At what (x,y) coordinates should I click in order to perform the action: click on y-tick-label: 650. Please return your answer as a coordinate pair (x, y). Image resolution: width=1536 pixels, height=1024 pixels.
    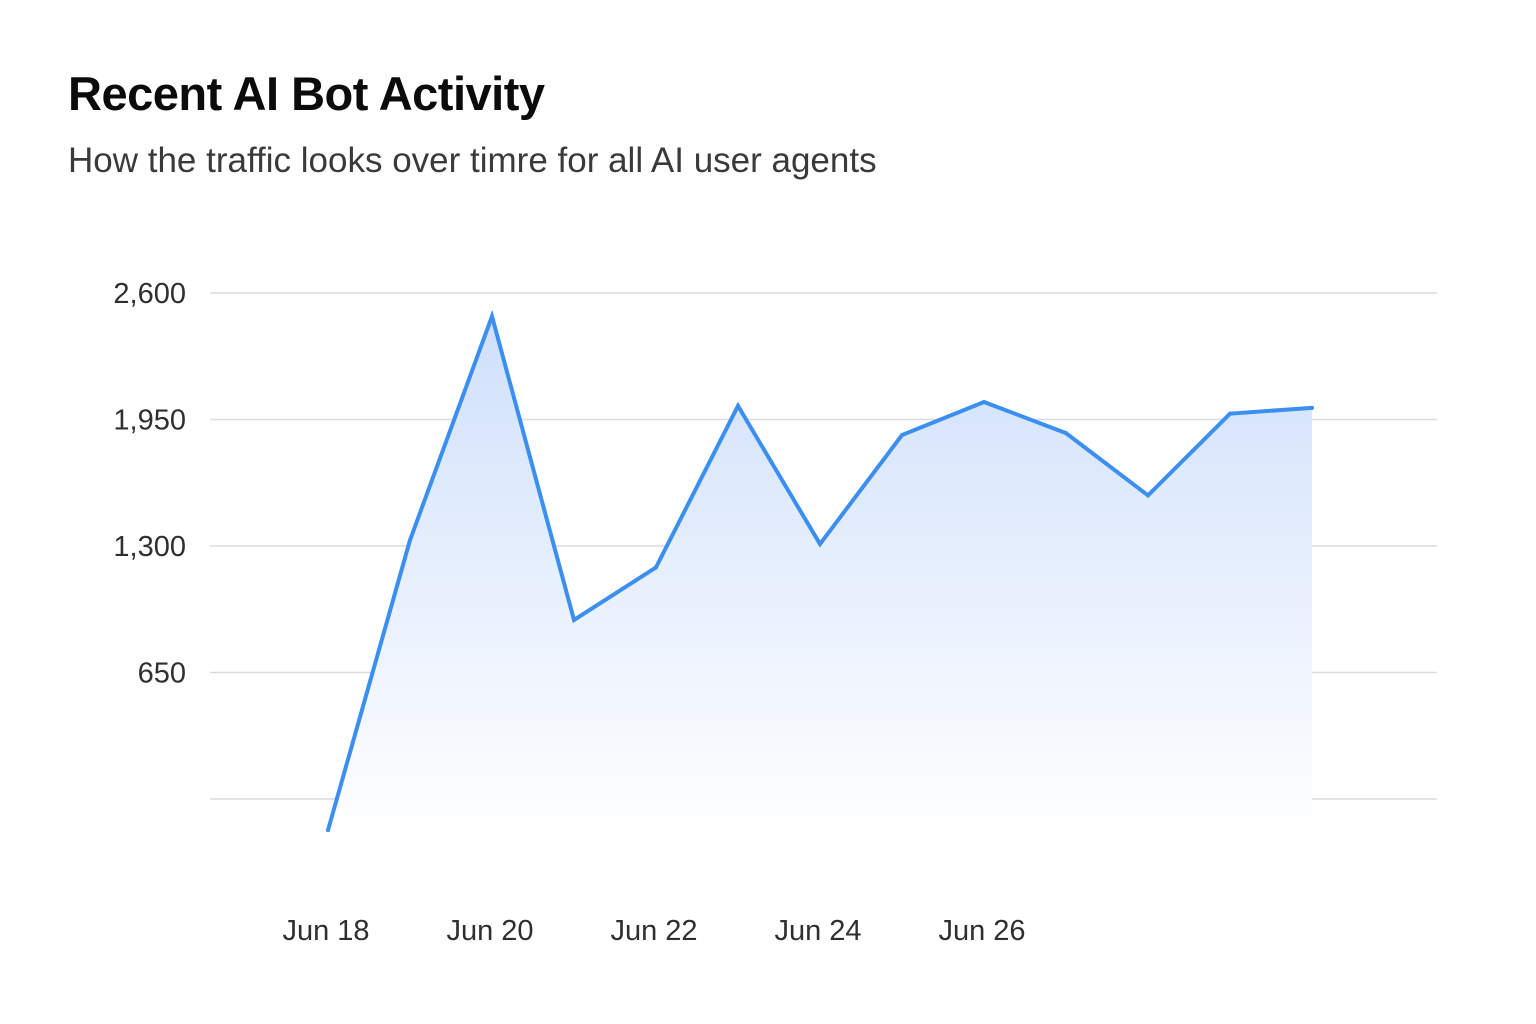
    Looking at the image, I should click on (162, 674).